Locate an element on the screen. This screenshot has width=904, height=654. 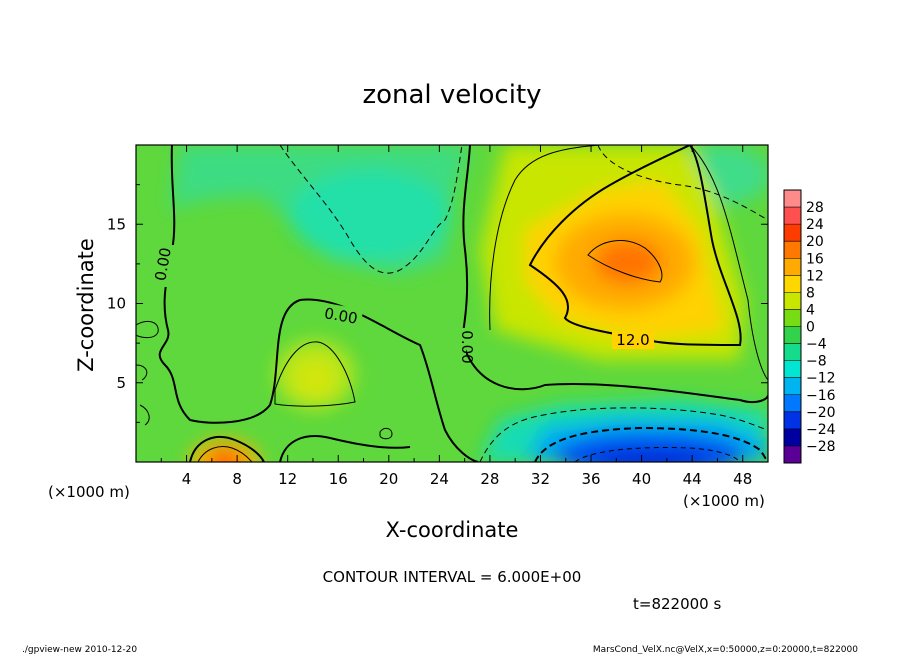
blue-core-bottom is located at coordinates (650, 447).